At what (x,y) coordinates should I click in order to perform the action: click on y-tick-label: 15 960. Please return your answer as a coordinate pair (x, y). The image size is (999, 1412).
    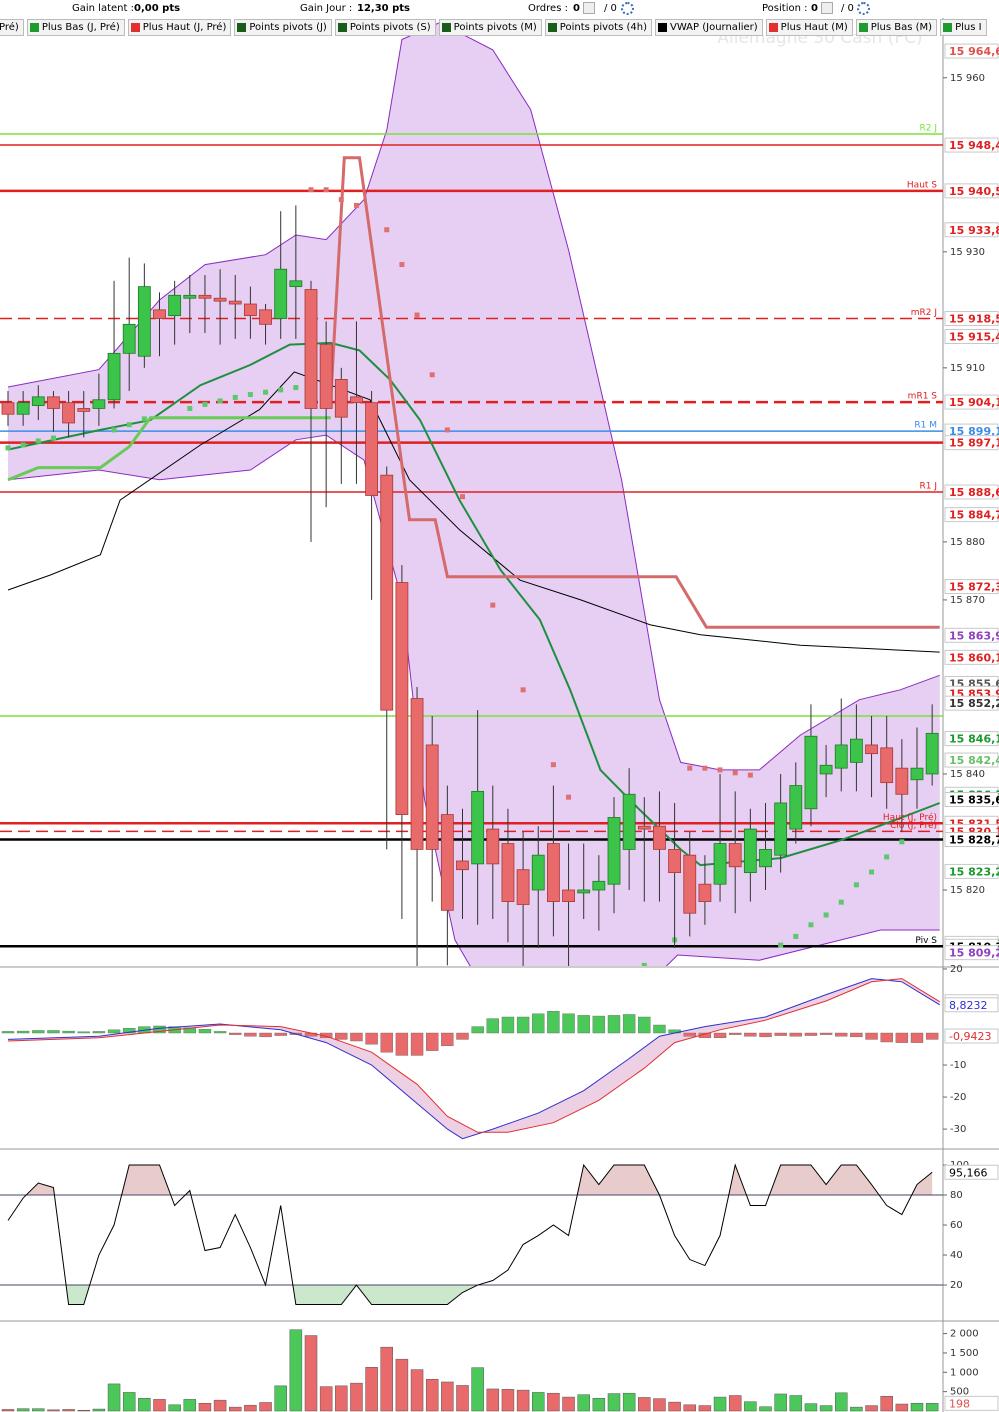
    Looking at the image, I should click on (967, 78).